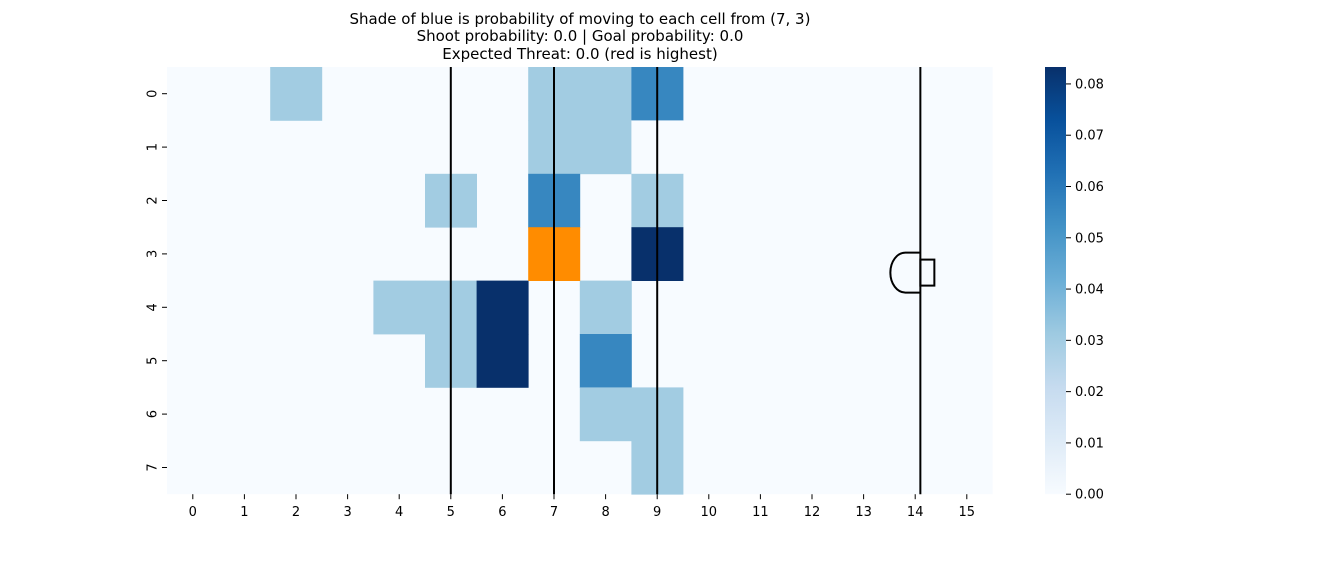 This screenshot has width=1333, height=566. What do you see at coordinates (244, 512) in the screenshot?
I see `x-tick-label: 1` at bounding box center [244, 512].